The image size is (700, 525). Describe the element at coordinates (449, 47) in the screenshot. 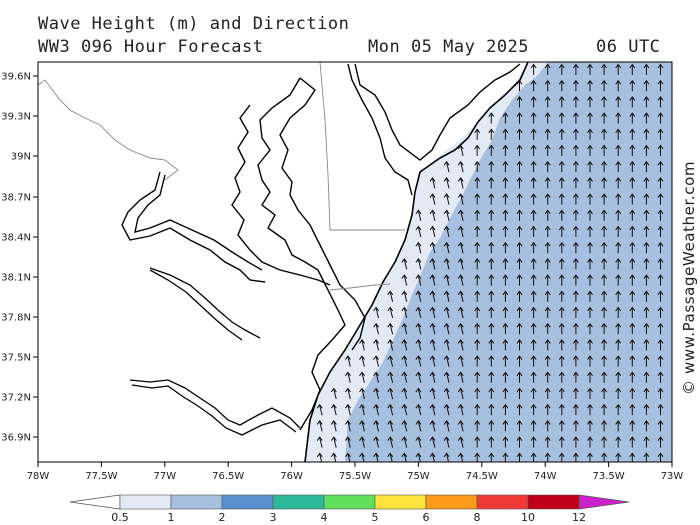

I see `forecast-date: Mon 05 May 2025` at that location.